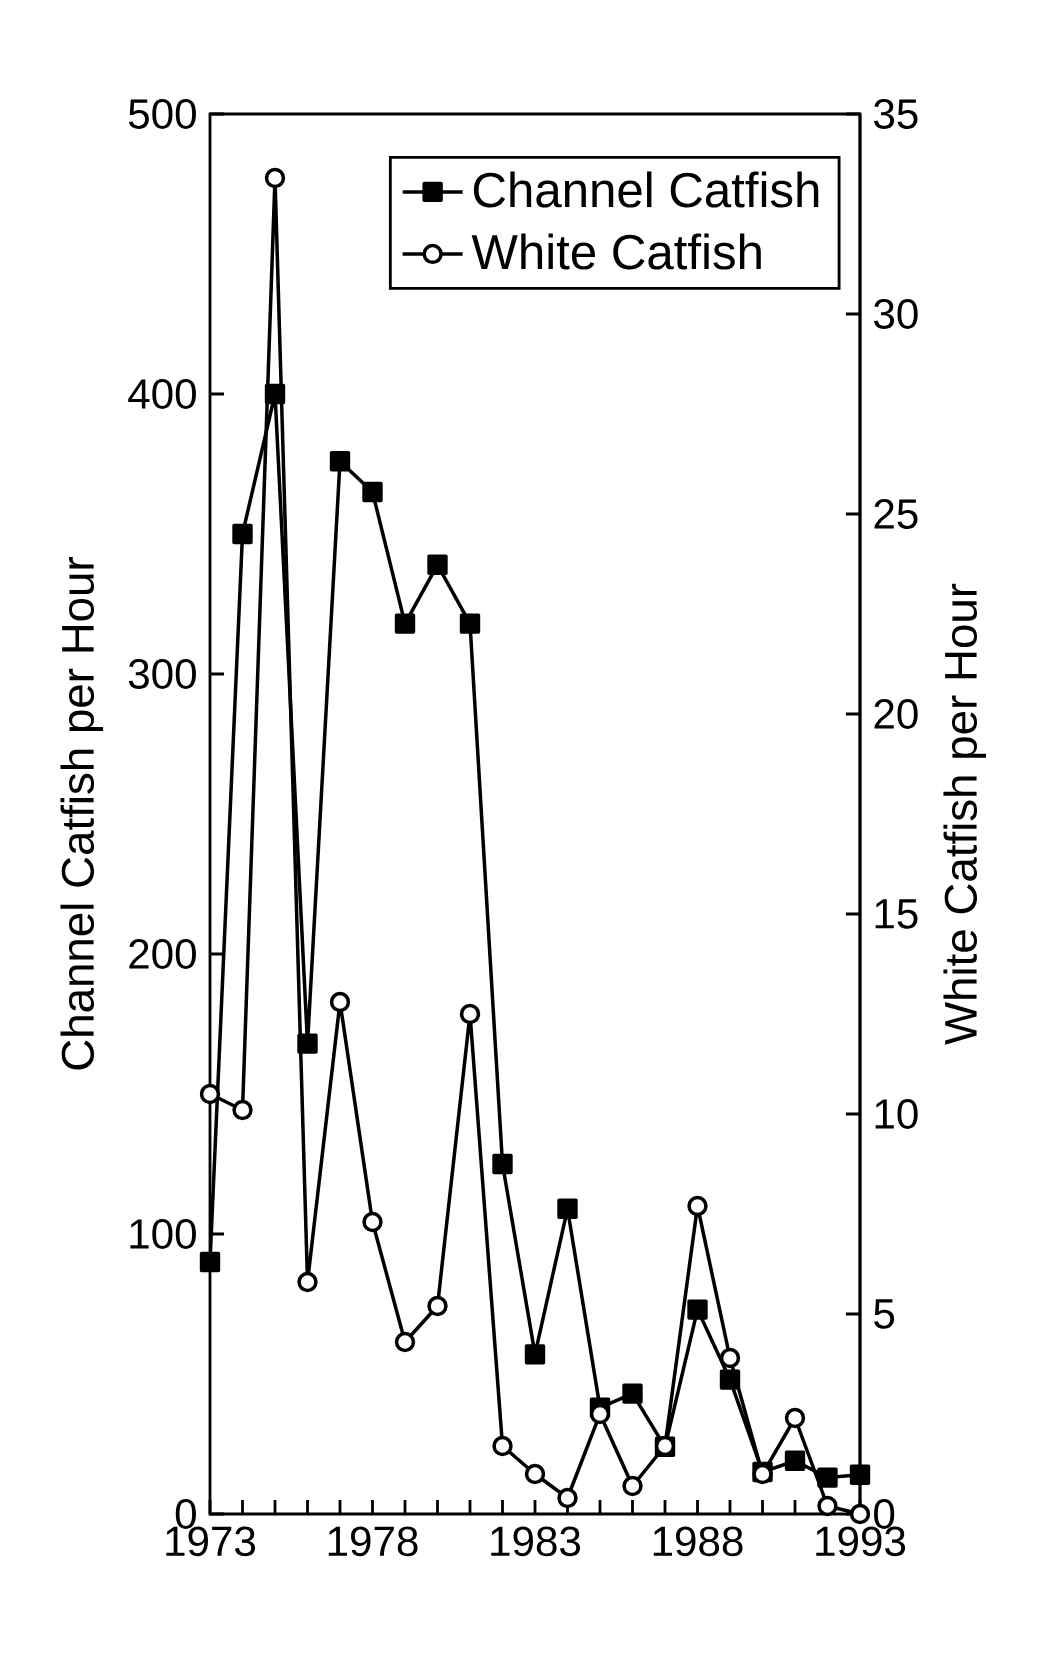 This screenshot has width=1046, height=1674. I want to click on x-tick-label: 1983, so click(536, 1541).